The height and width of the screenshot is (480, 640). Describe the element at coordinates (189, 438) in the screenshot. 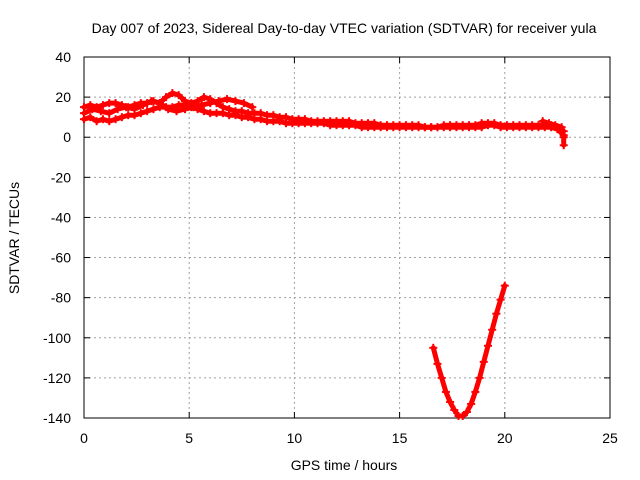

I see `x-tick-label: 5` at that location.